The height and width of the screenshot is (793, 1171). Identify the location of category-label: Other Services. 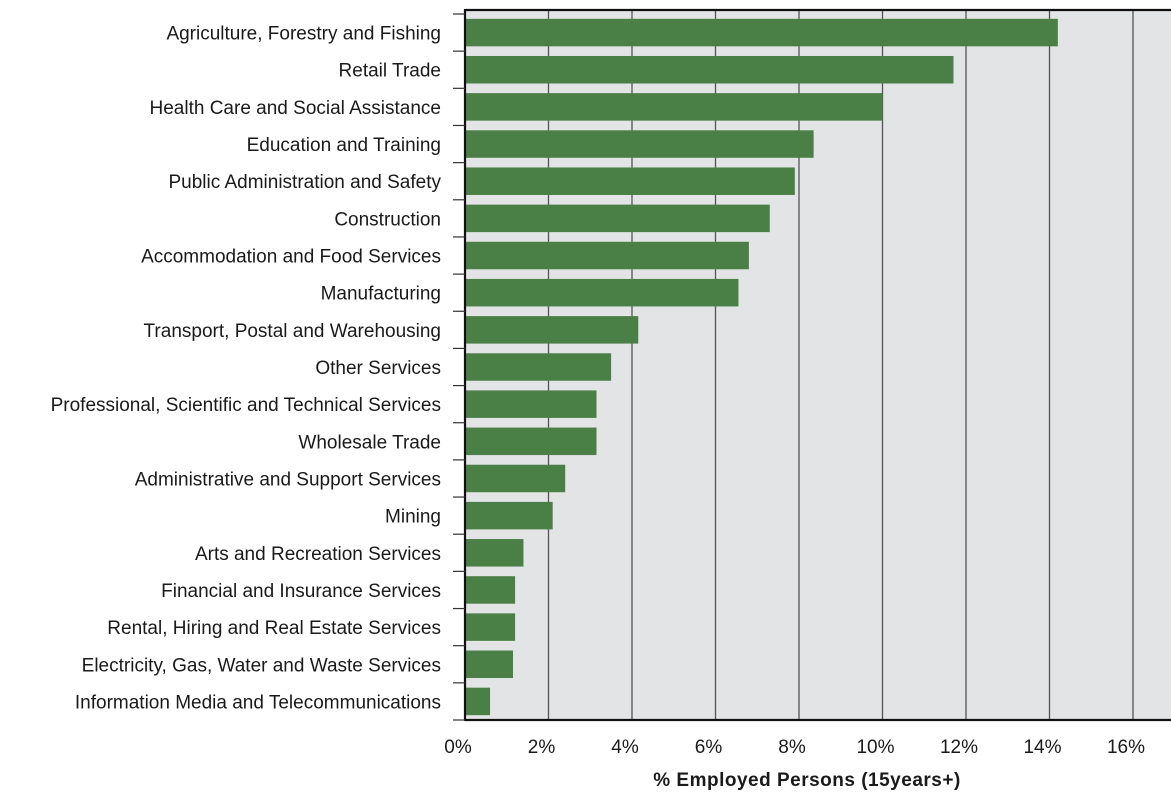
(378, 368).